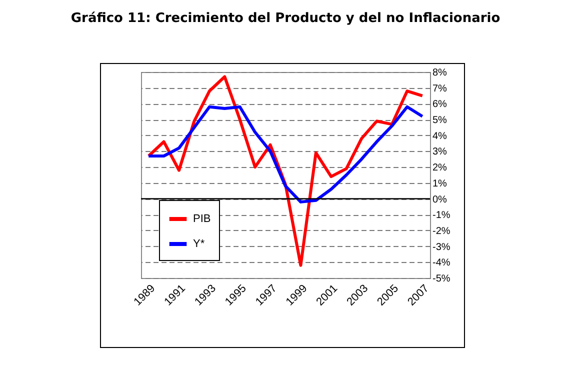 The height and width of the screenshot is (366, 562). What do you see at coordinates (440, 73) in the screenshot?
I see `y-tick-label: 8%` at bounding box center [440, 73].